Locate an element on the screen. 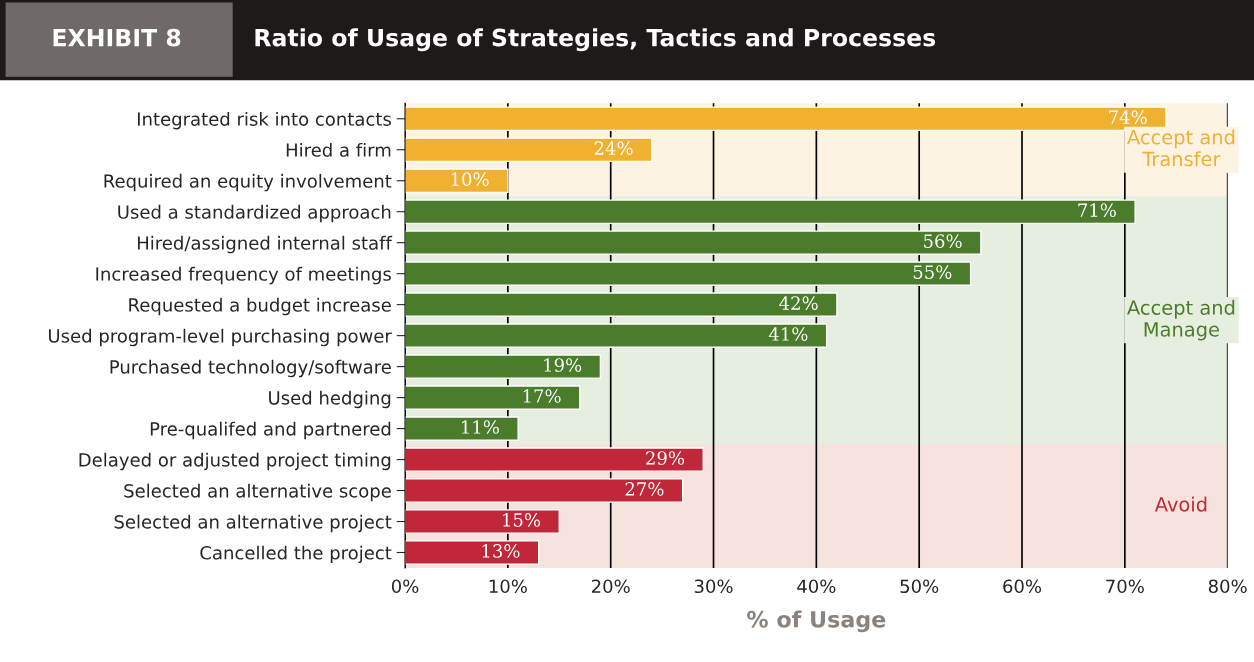 The height and width of the screenshot is (662, 1254). y-tick-label: Selected an alternative scope is located at coordinates (257, 492).